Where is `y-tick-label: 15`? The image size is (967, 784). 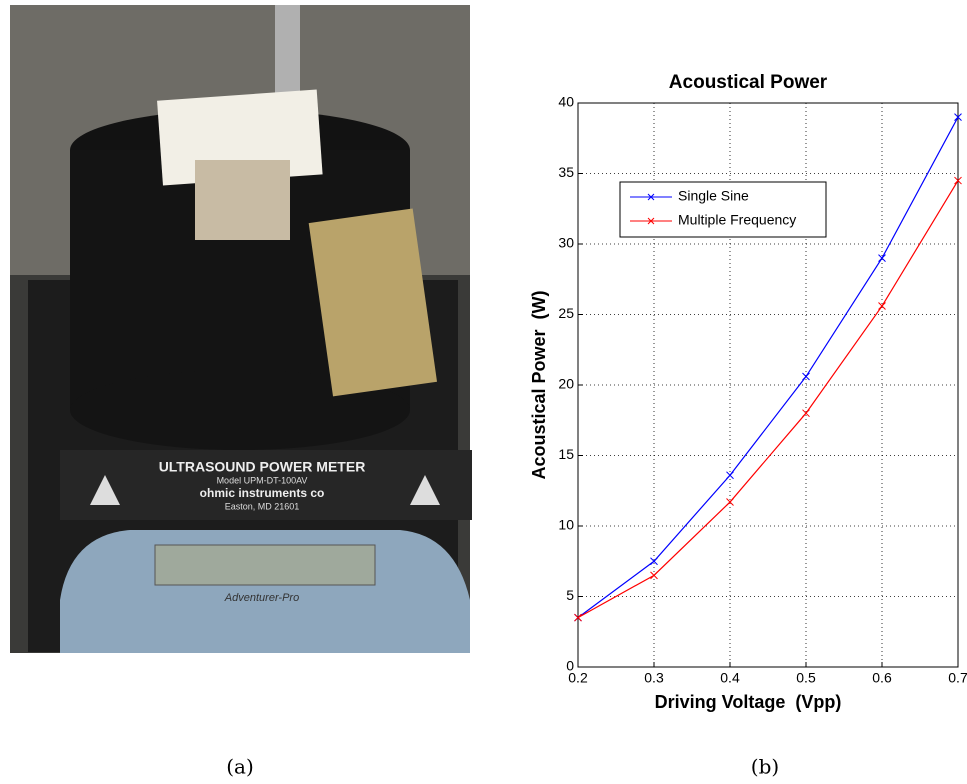 y-tick-label: 15 is located at coordinates (566, 454).